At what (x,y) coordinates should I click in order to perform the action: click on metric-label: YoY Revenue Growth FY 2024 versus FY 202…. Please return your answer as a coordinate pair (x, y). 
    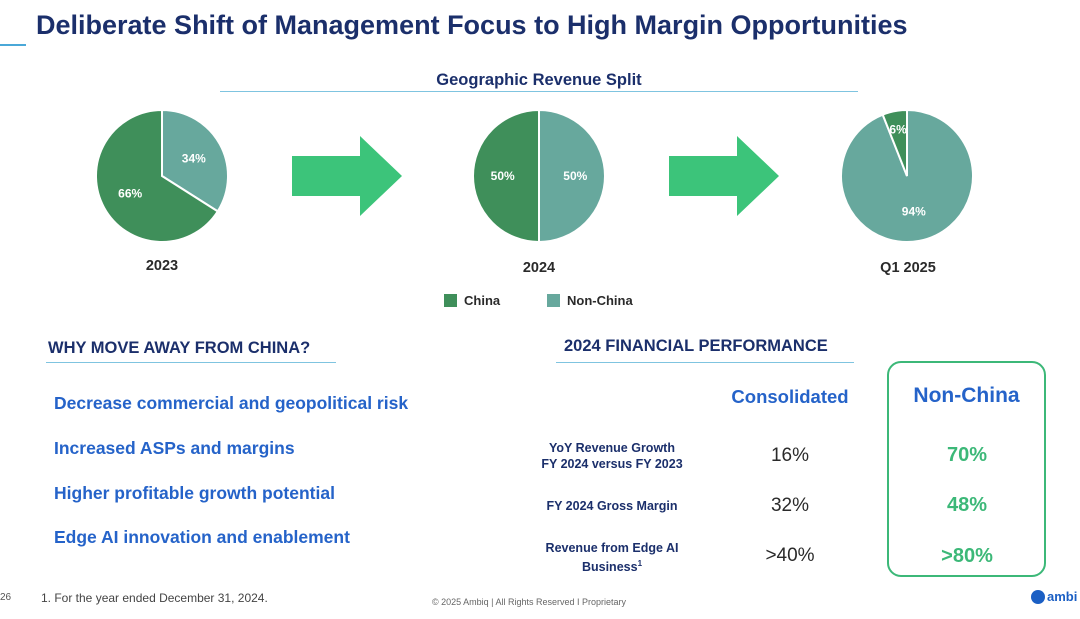
    Looking at the image, I should click on (612, 456).